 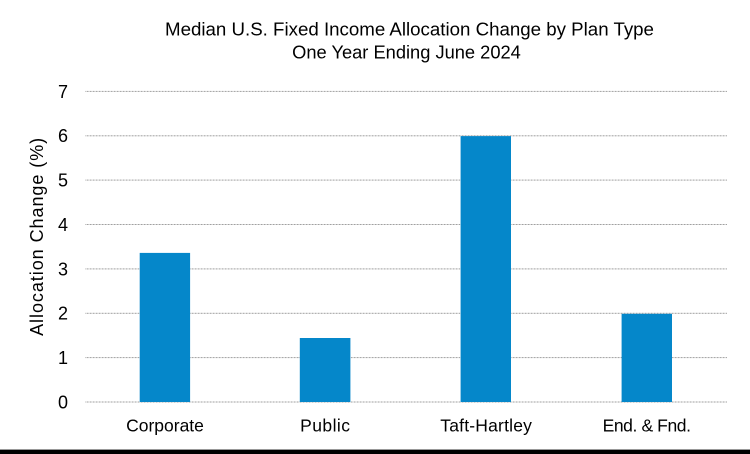 What do you see at coordinates (486, 426) in the screenshot?
I see `svg-text: Taft-Hartley` at bounding box center [486, 426].